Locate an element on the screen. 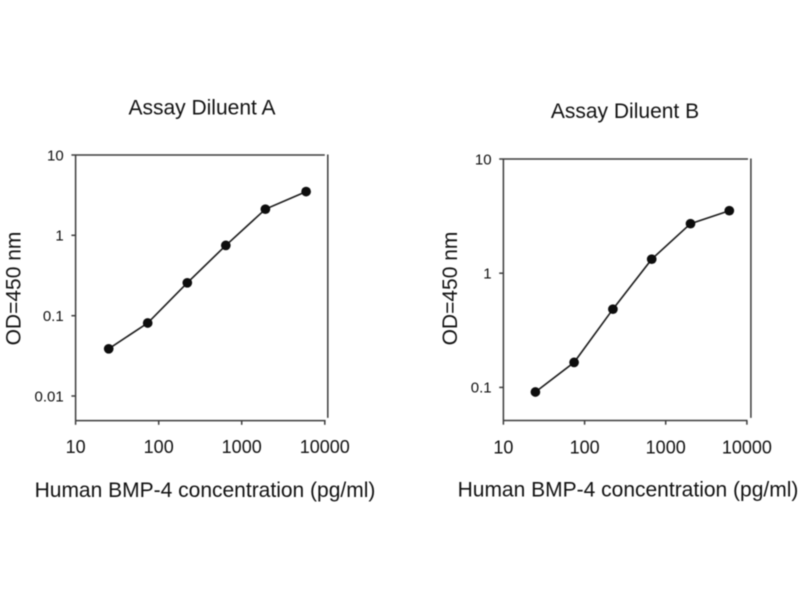  svg-text: Assay Diluent B is located at coordinates (625, 111).